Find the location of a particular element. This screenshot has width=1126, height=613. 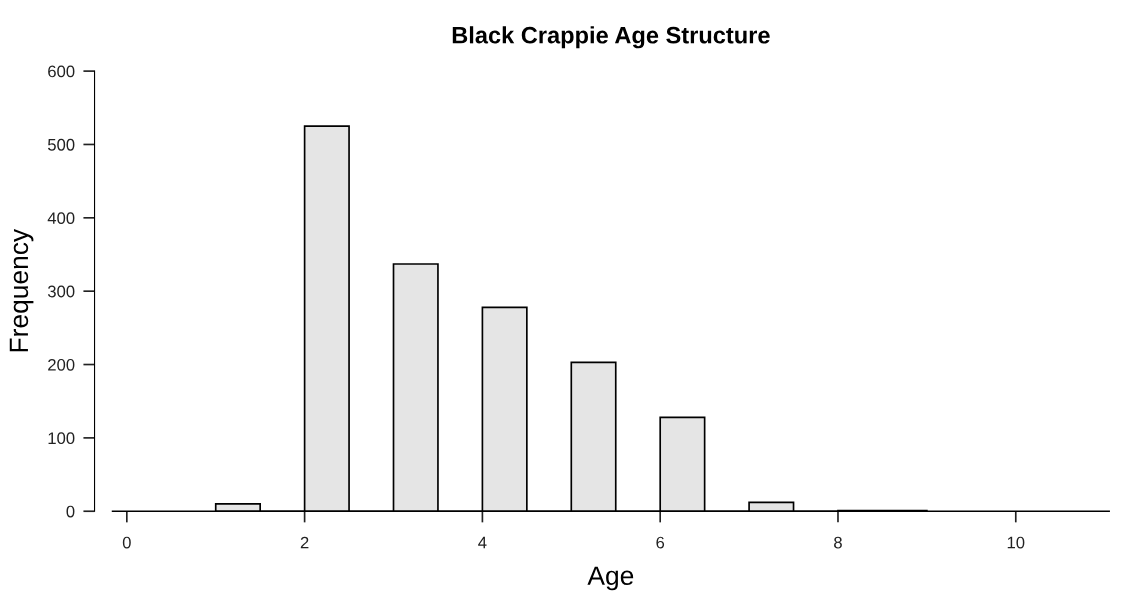

x-tick-label: 8 is located at coordinates (838, 542).